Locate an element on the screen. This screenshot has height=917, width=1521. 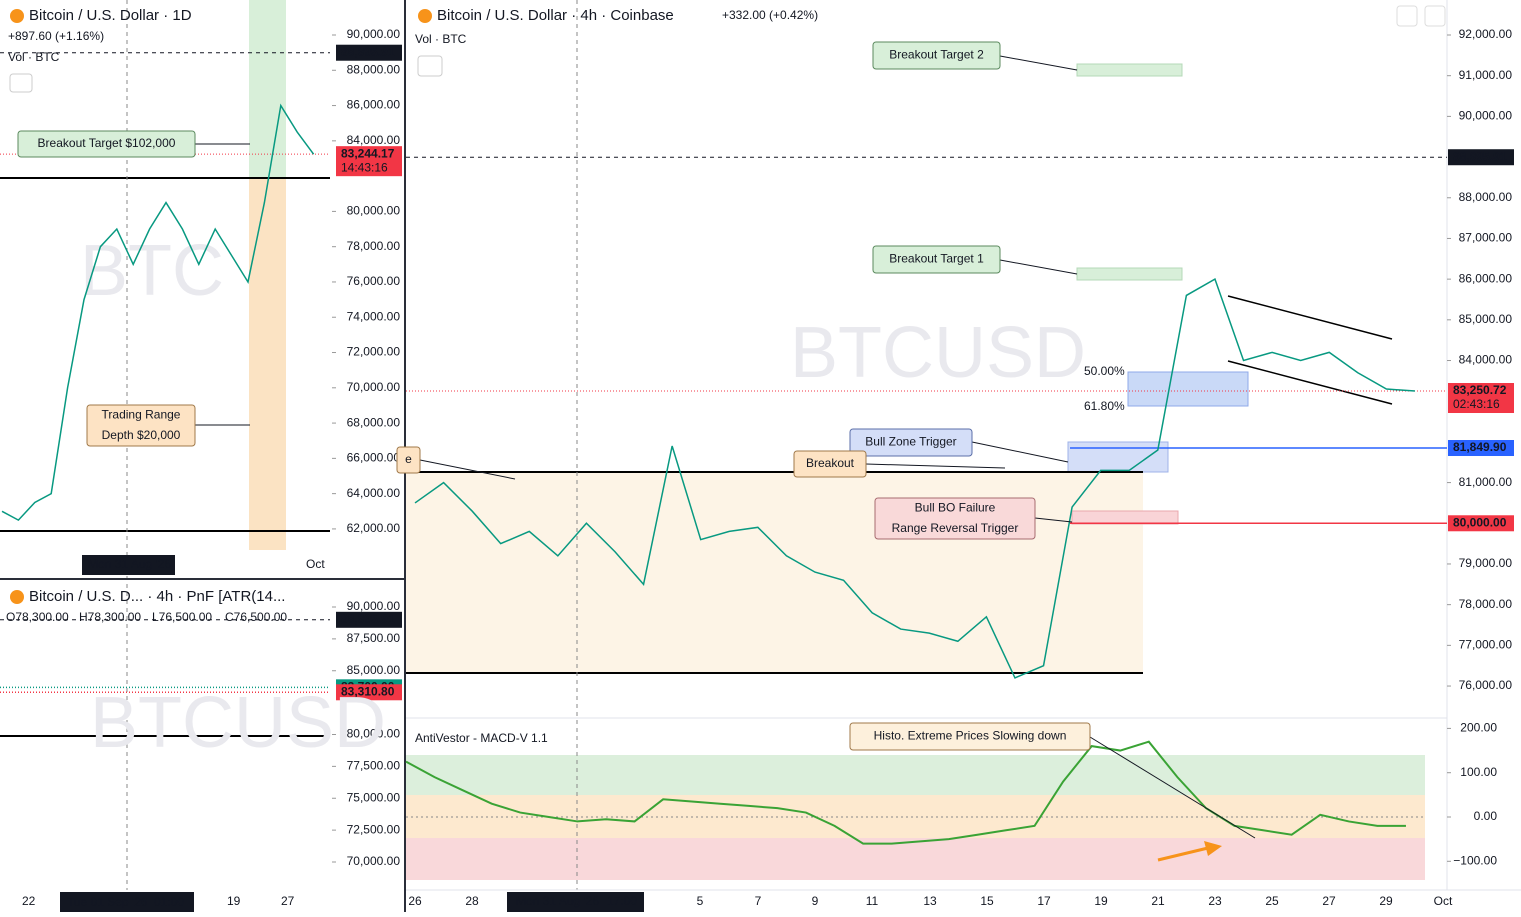
crosshair-date: Tue 01 Sep '26 is located at coordinates (107, 902).